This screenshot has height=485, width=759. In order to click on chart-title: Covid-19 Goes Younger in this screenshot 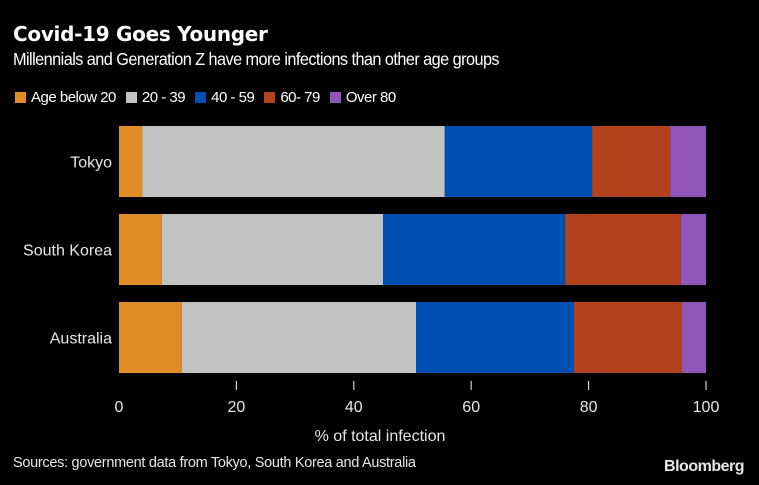, I will do `click(140, 34)`.